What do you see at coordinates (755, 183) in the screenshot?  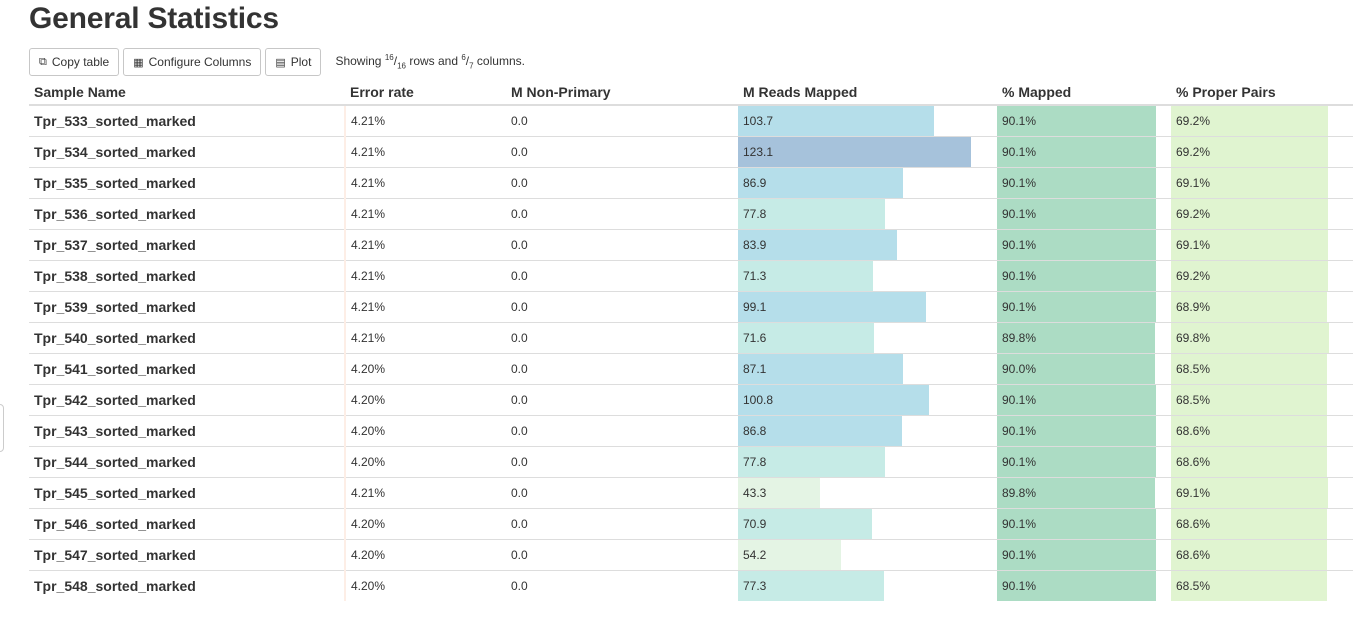 I see `reads-mapped-value: 86.9` at bounding box center [755, 183].